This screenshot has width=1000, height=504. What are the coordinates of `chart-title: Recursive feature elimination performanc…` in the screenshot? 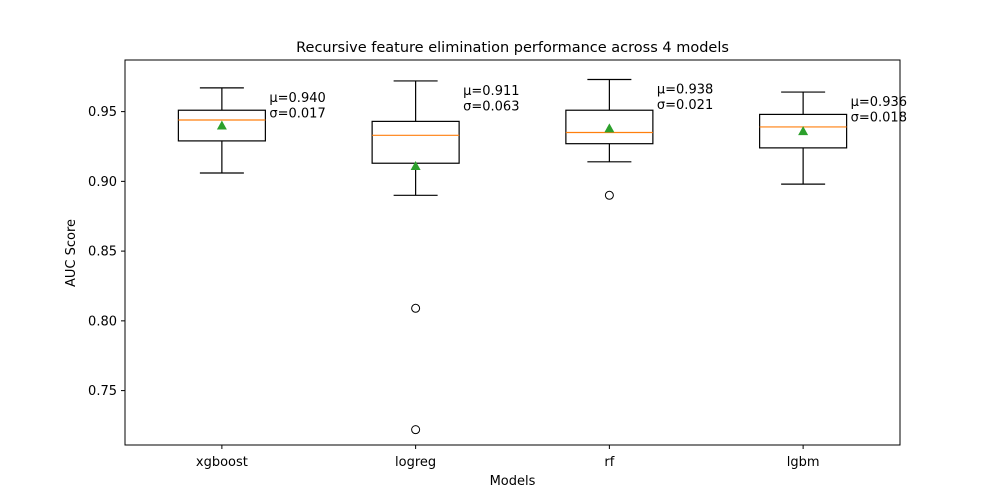 It's located at (512, 48).